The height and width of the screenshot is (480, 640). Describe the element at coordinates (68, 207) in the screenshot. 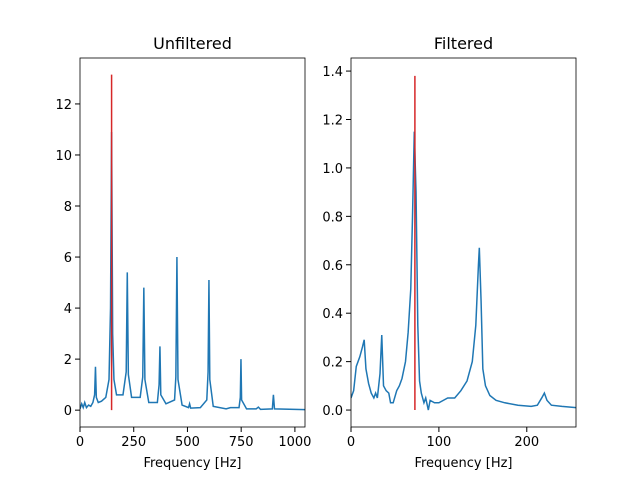

I see `y-tick-label: 8` at that location.